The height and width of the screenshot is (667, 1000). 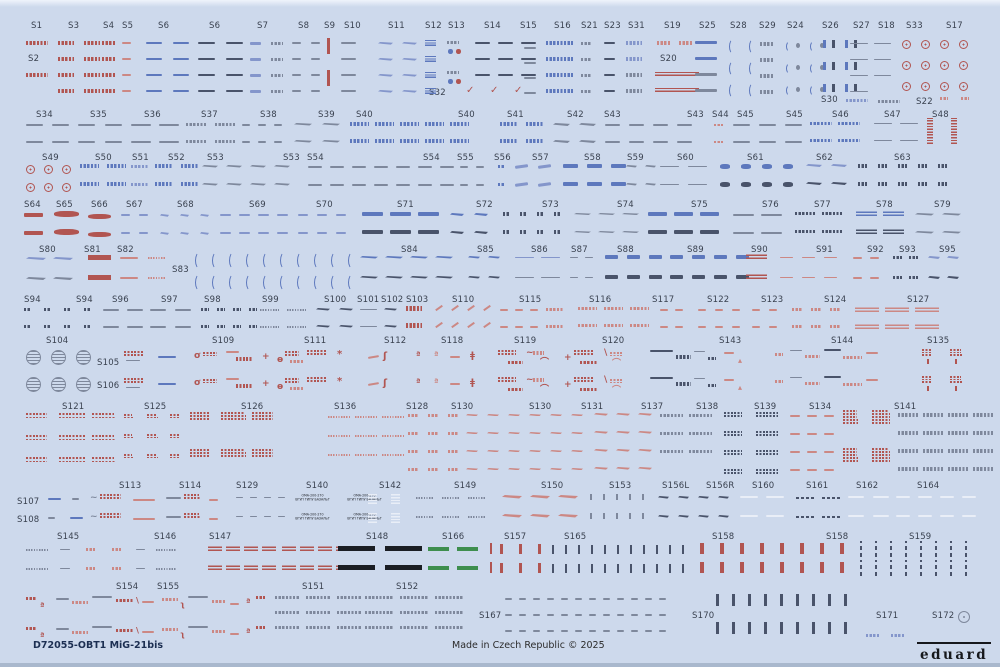 What do you see at coordinates (364, 115) in the screenshot?
I see `decal-label: S40` at bounding box center [364, 115].